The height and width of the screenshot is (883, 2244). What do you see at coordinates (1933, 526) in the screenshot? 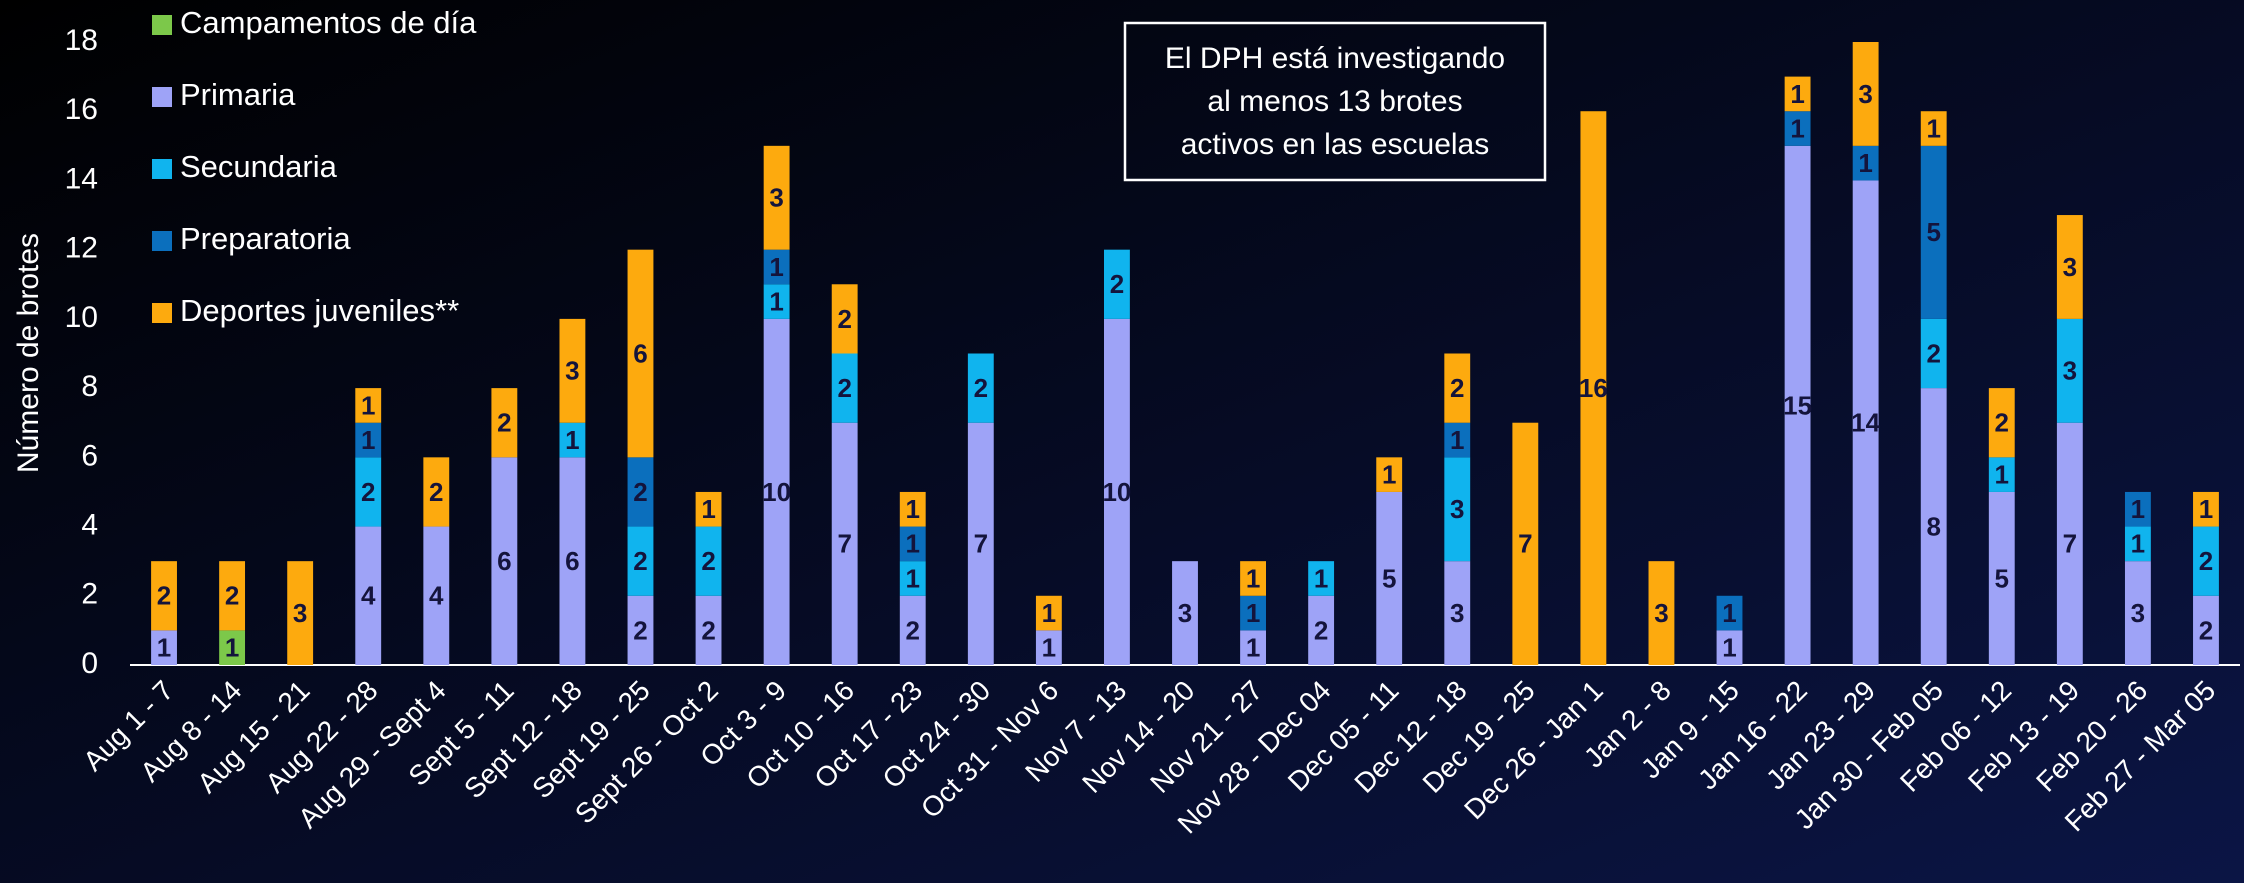
I see `data-label: 8` at bounding box center [1933, 526].